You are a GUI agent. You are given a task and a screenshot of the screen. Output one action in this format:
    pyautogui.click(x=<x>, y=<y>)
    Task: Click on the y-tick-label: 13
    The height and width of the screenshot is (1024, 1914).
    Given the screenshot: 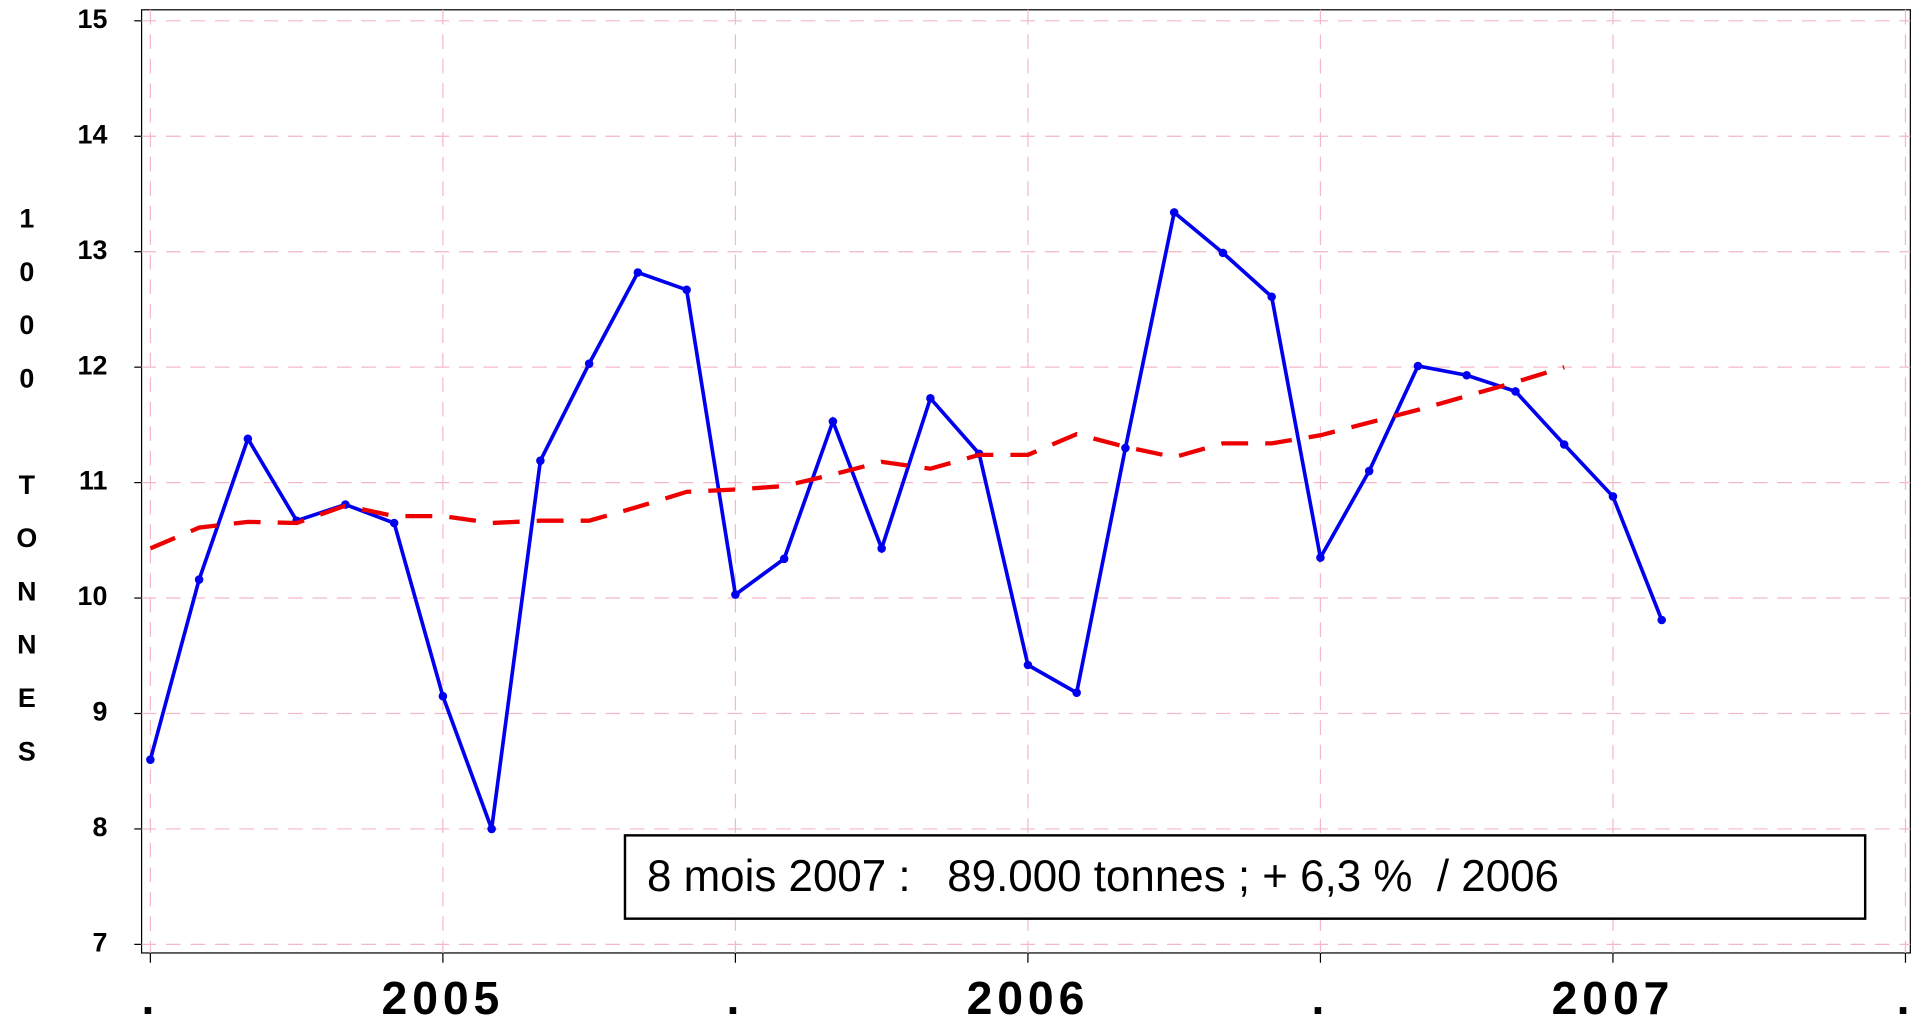 What is the action you would take?
    pyautogui.click(x=93, y=250)
    